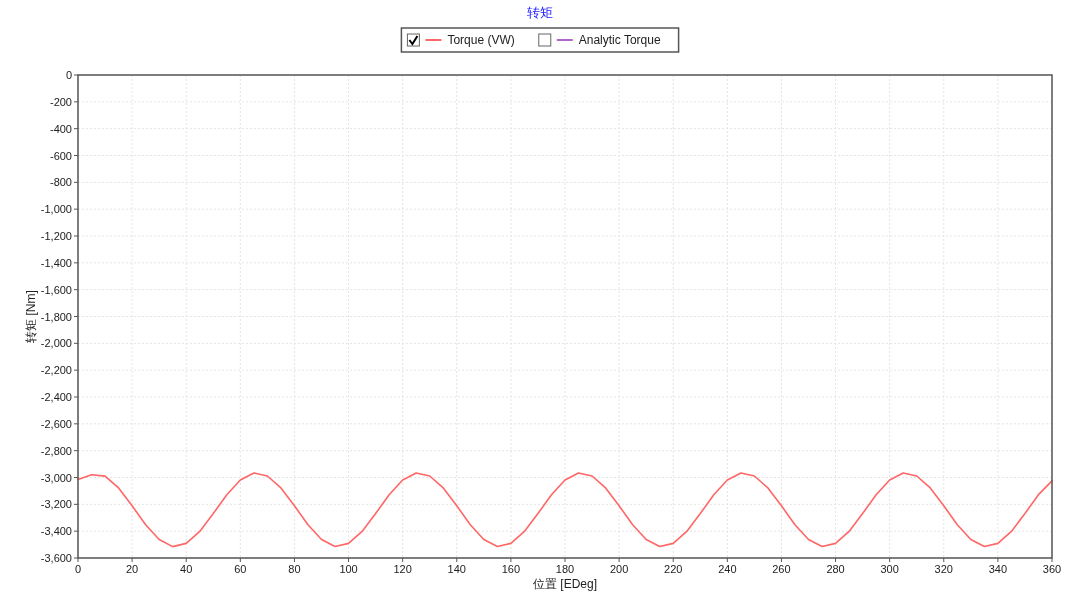 This screenshot has height=609, width=1080. Describe the element at coordinates (835, 569) in the screenshot. I see `x-tick-label: 280` at that location.